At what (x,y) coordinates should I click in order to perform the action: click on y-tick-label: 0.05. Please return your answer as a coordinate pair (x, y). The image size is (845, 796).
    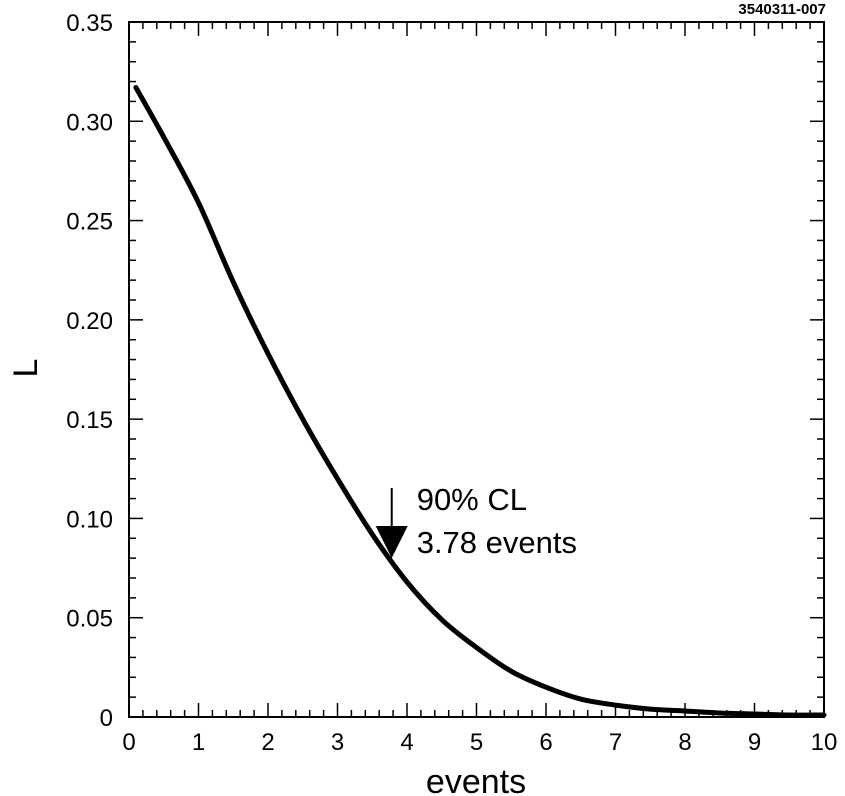
    Looking at the image, I should click on (89, 619).